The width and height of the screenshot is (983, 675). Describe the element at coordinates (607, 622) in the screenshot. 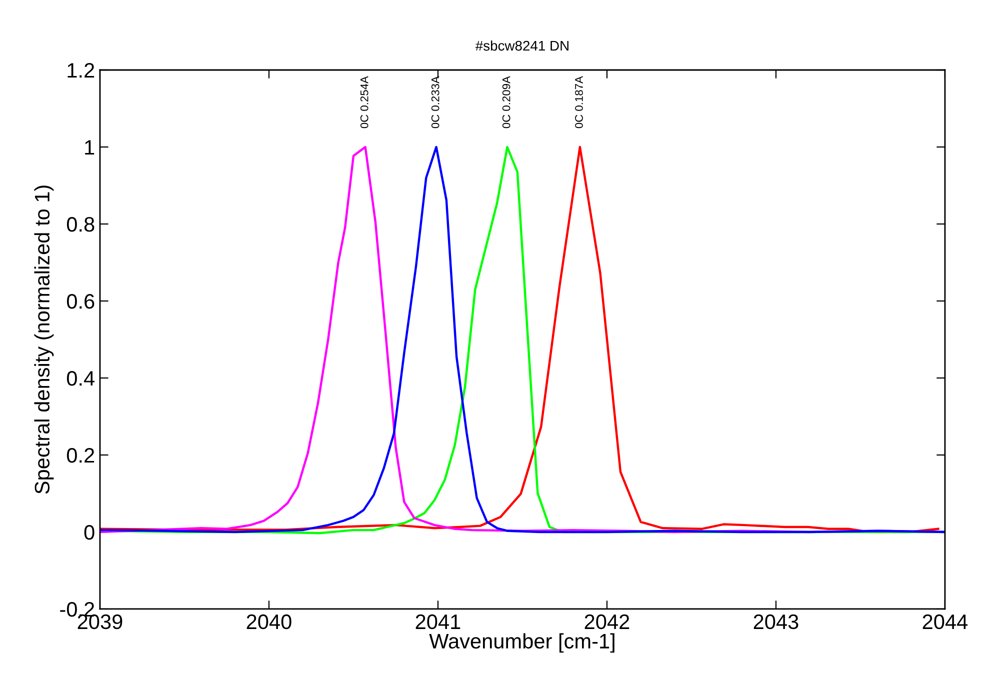

I see `x-tick-label: 2042` at that location.